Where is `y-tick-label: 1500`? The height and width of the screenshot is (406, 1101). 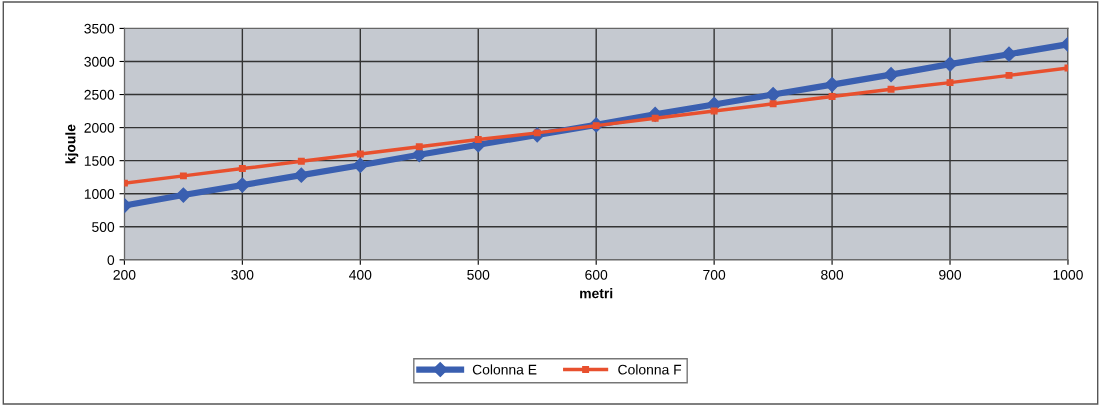
y-tick-label: 1500 is located at coordinates (99, 160).